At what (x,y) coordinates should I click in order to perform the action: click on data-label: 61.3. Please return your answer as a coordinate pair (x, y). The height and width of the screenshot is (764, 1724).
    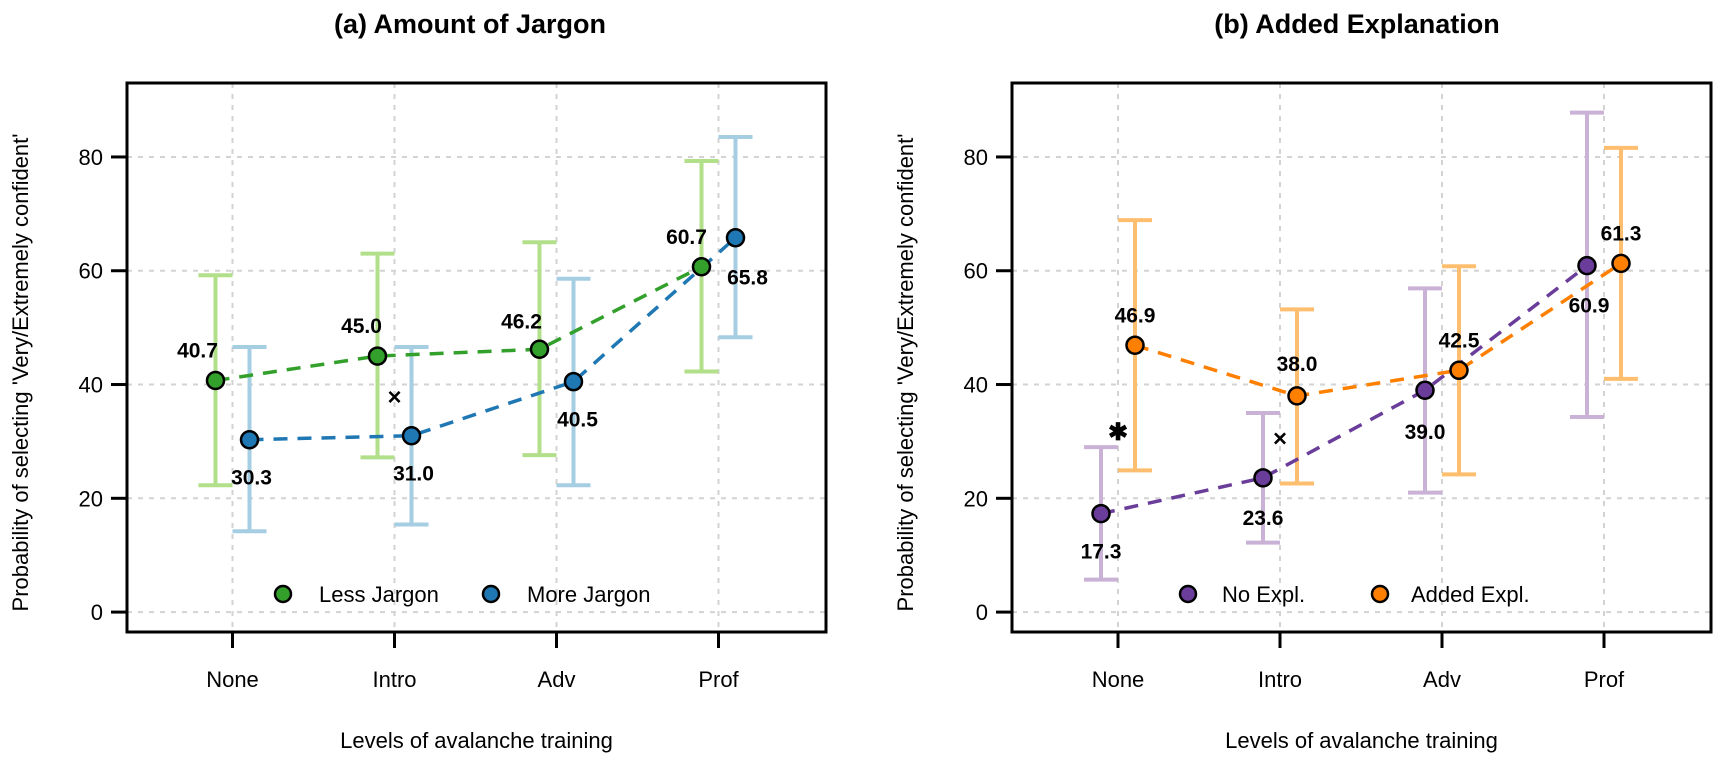
    Looking at the image, I should click on (1621, 233).